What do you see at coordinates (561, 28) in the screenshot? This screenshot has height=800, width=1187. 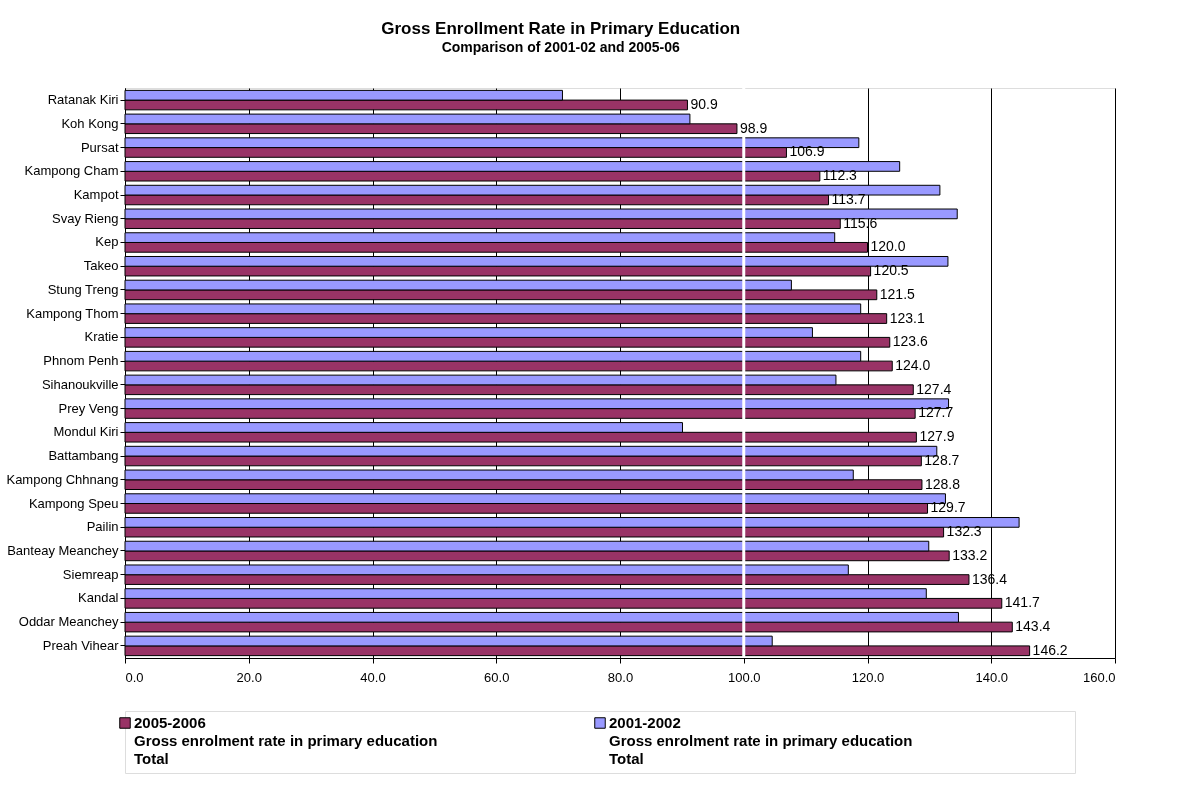 I see `chart-title: Gross Enrollment Rate in Primary Education` at bounding box center [561, 28].